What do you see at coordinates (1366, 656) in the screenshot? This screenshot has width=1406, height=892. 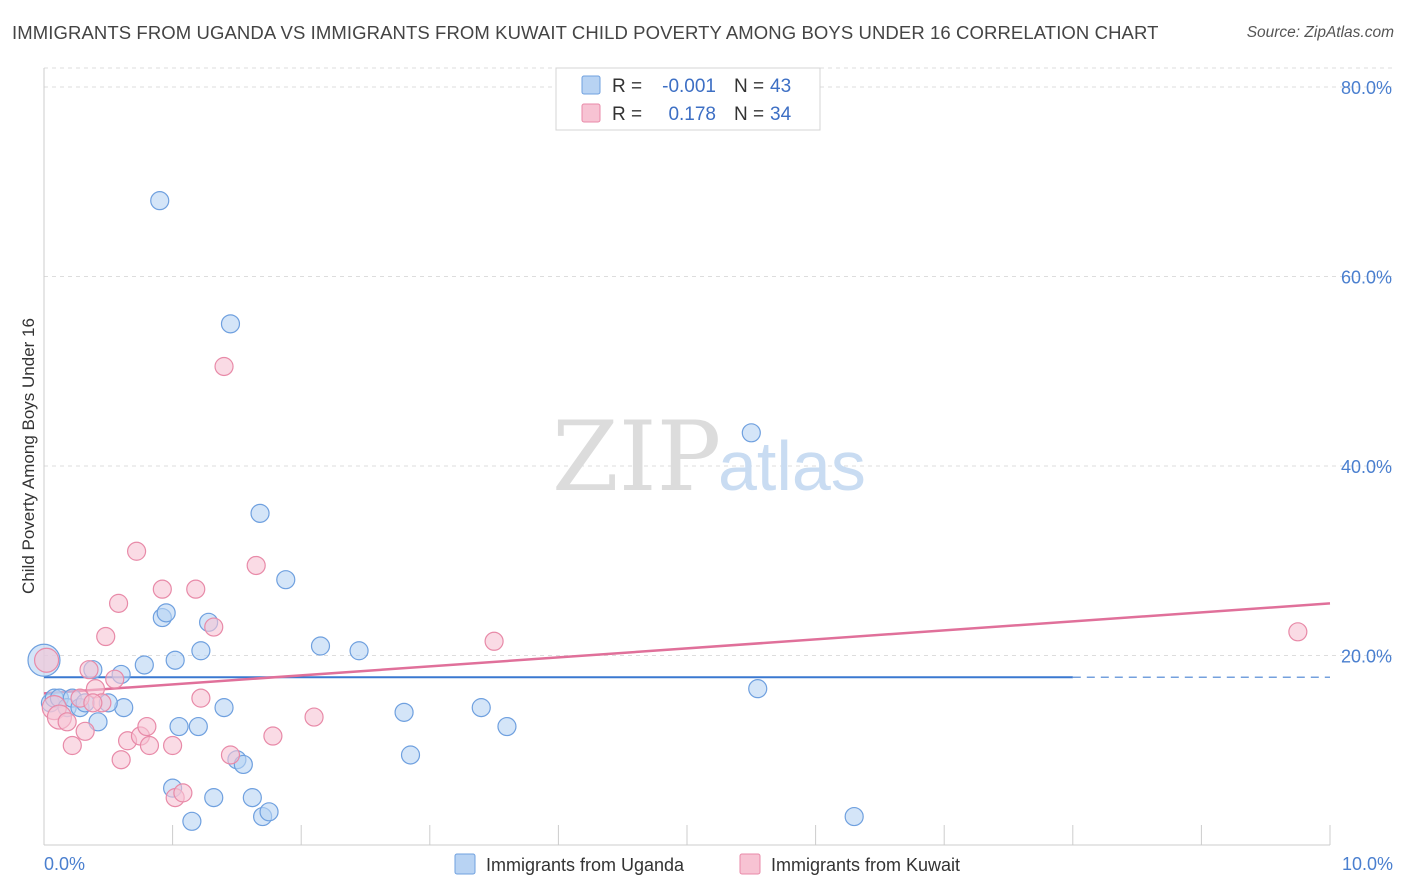 I see `y-tick-label: 20.0%` at bounding box center [1366, 656].